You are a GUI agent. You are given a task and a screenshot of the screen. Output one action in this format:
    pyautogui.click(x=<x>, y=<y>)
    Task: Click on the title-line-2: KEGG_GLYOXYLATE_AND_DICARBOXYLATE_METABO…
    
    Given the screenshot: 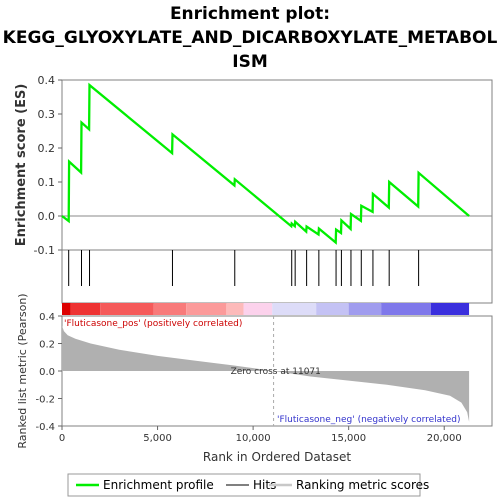 What is the action you would take?
    pyautogui.click(x=250, y=38)
    